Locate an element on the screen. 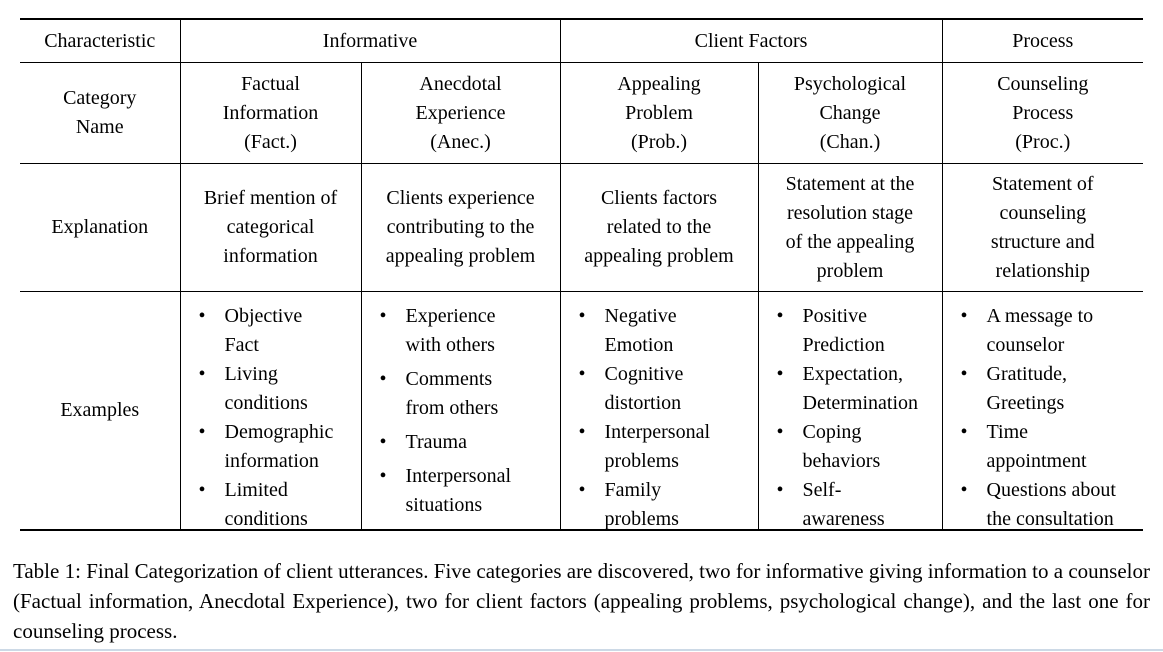 Image resolution: width=1163 pixels, height=652 pixels. example-item: • Family problems is located at coordinates (665, 503).